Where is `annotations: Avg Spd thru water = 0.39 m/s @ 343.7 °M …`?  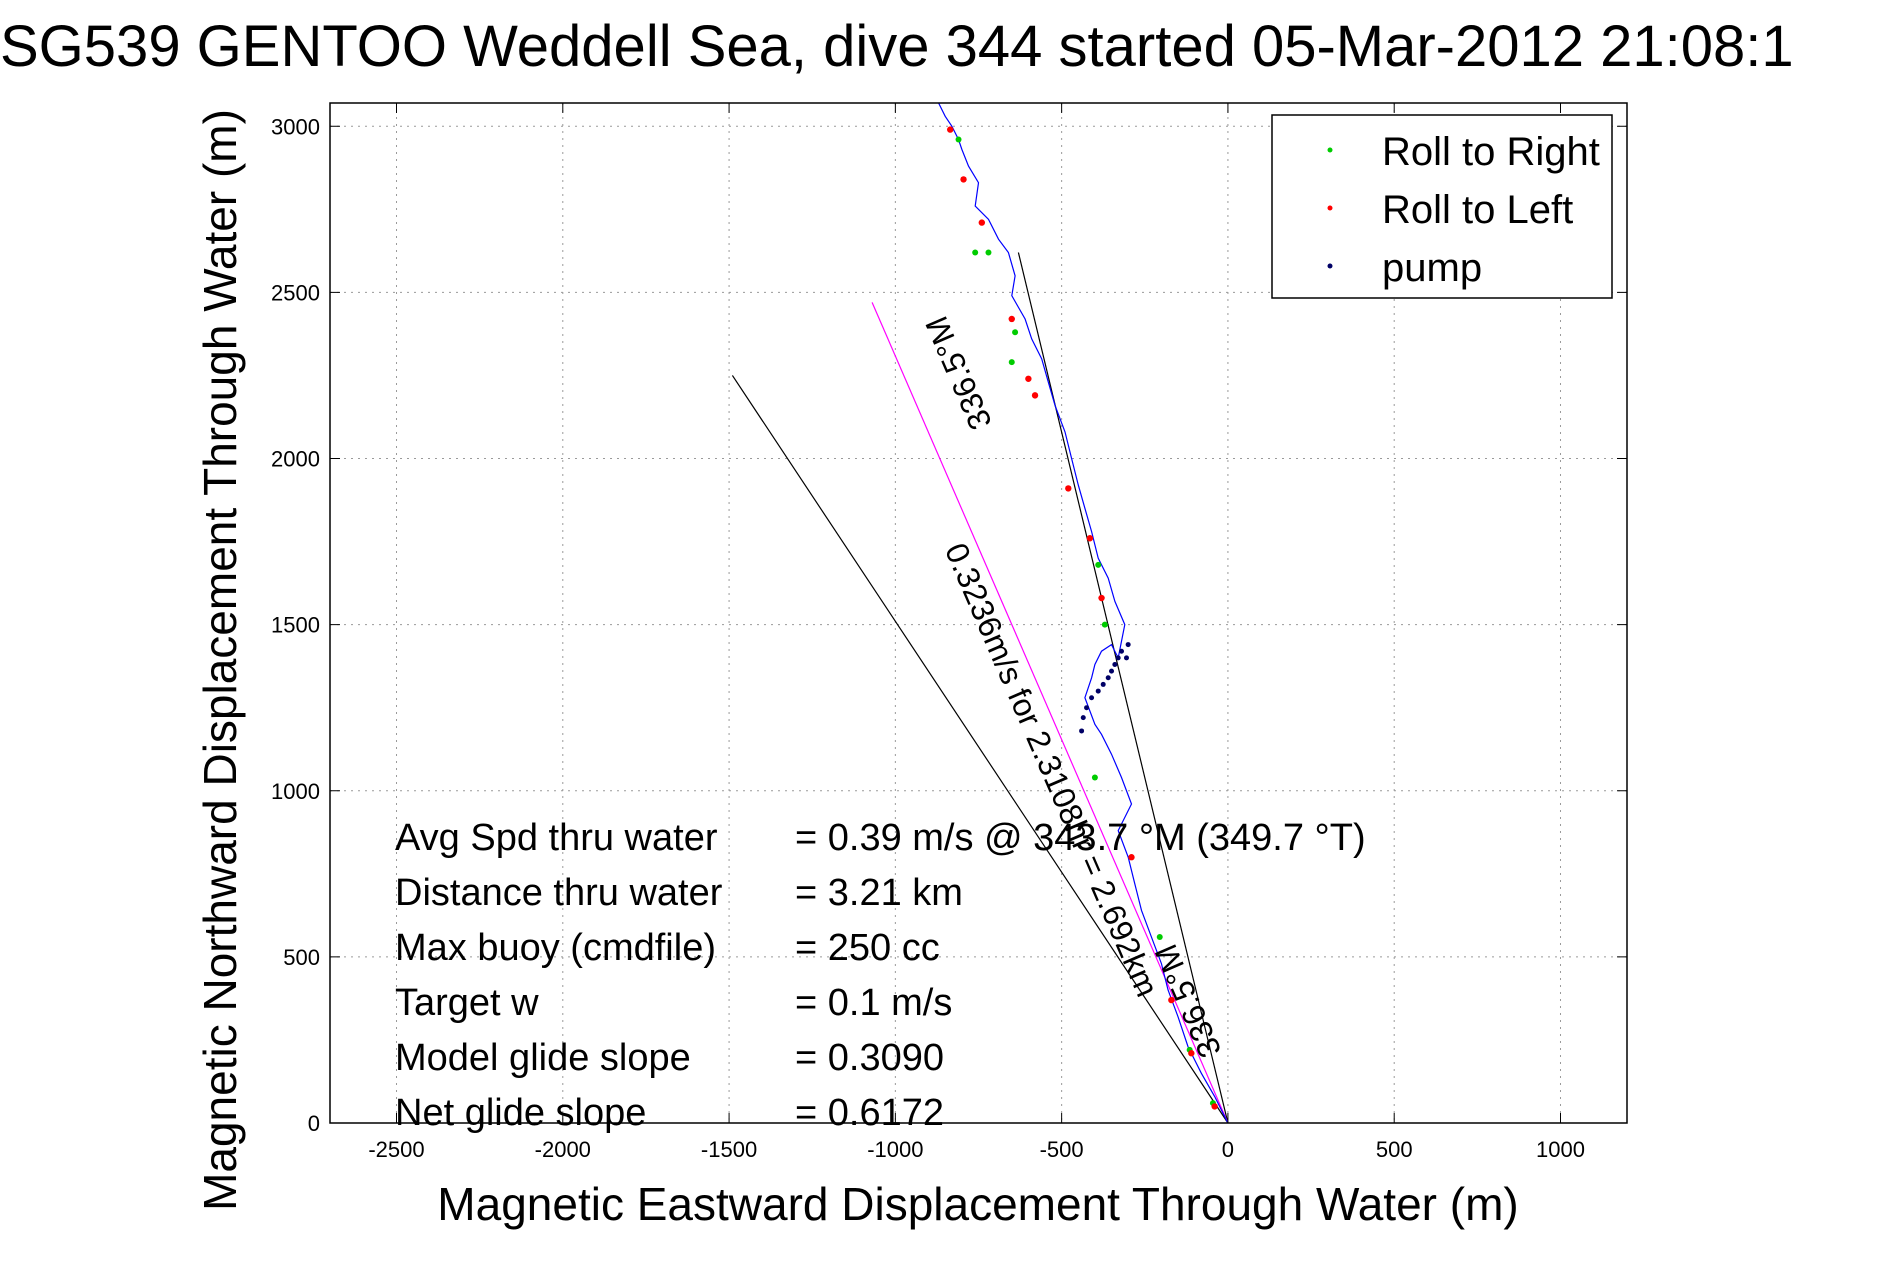 annotations: Avg Spd thru water = 0.39 m/s @ 343.7 °M … is located at coordinates (880, 975).